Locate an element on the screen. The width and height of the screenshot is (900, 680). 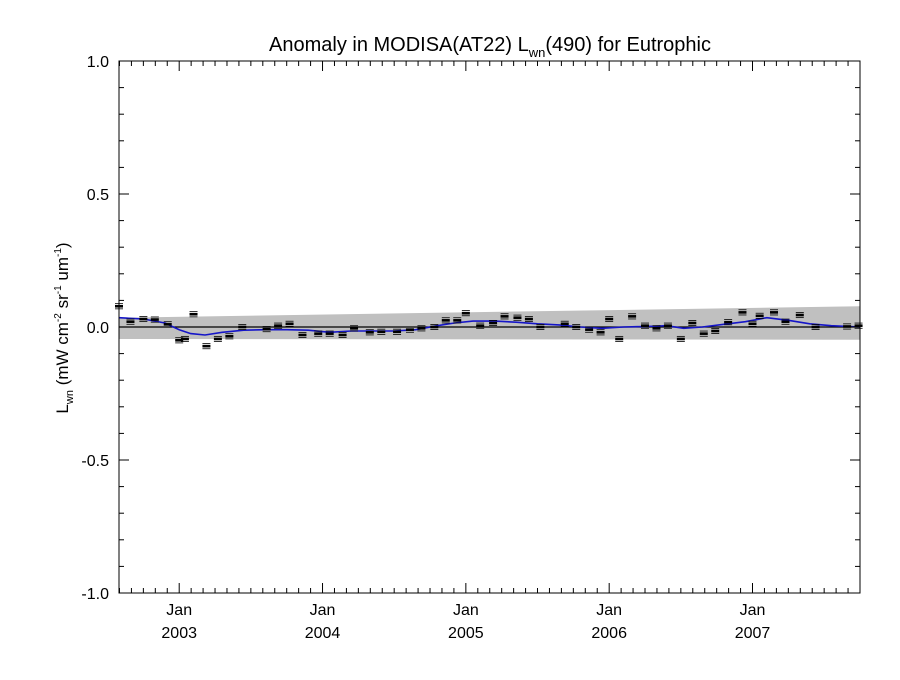
chart-title-subscript: wn is located at coordinates (537, 52).